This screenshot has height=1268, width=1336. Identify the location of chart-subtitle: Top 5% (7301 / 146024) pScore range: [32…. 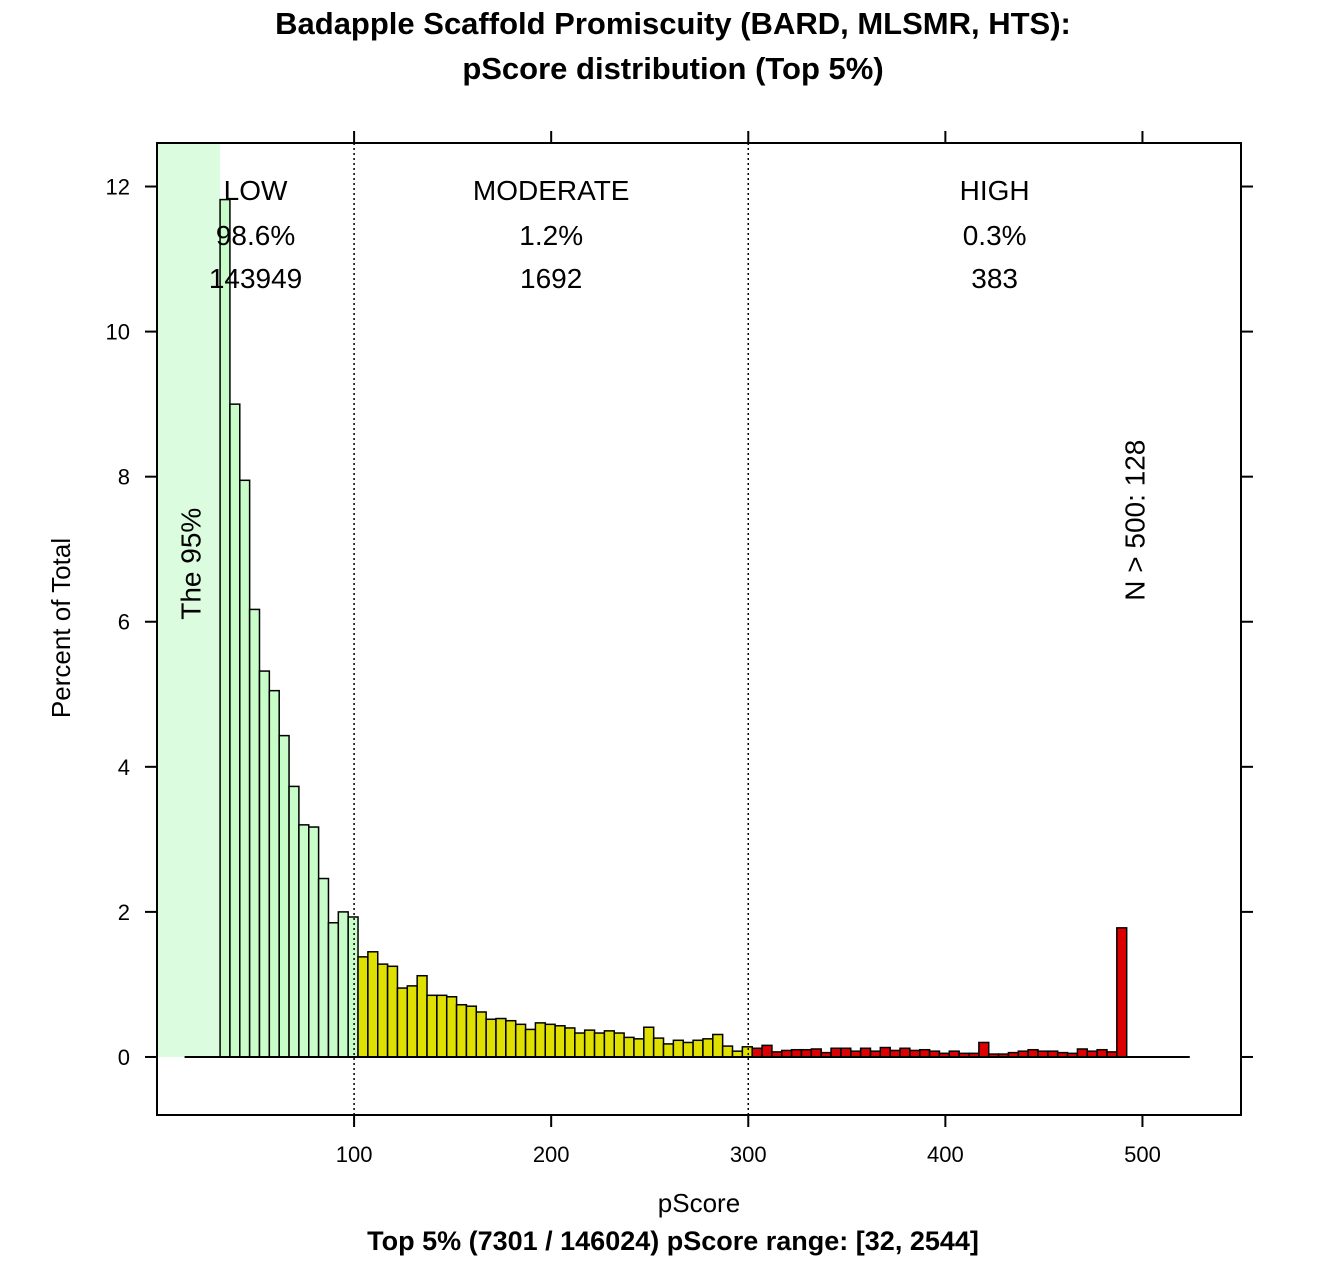
(673, 1241).